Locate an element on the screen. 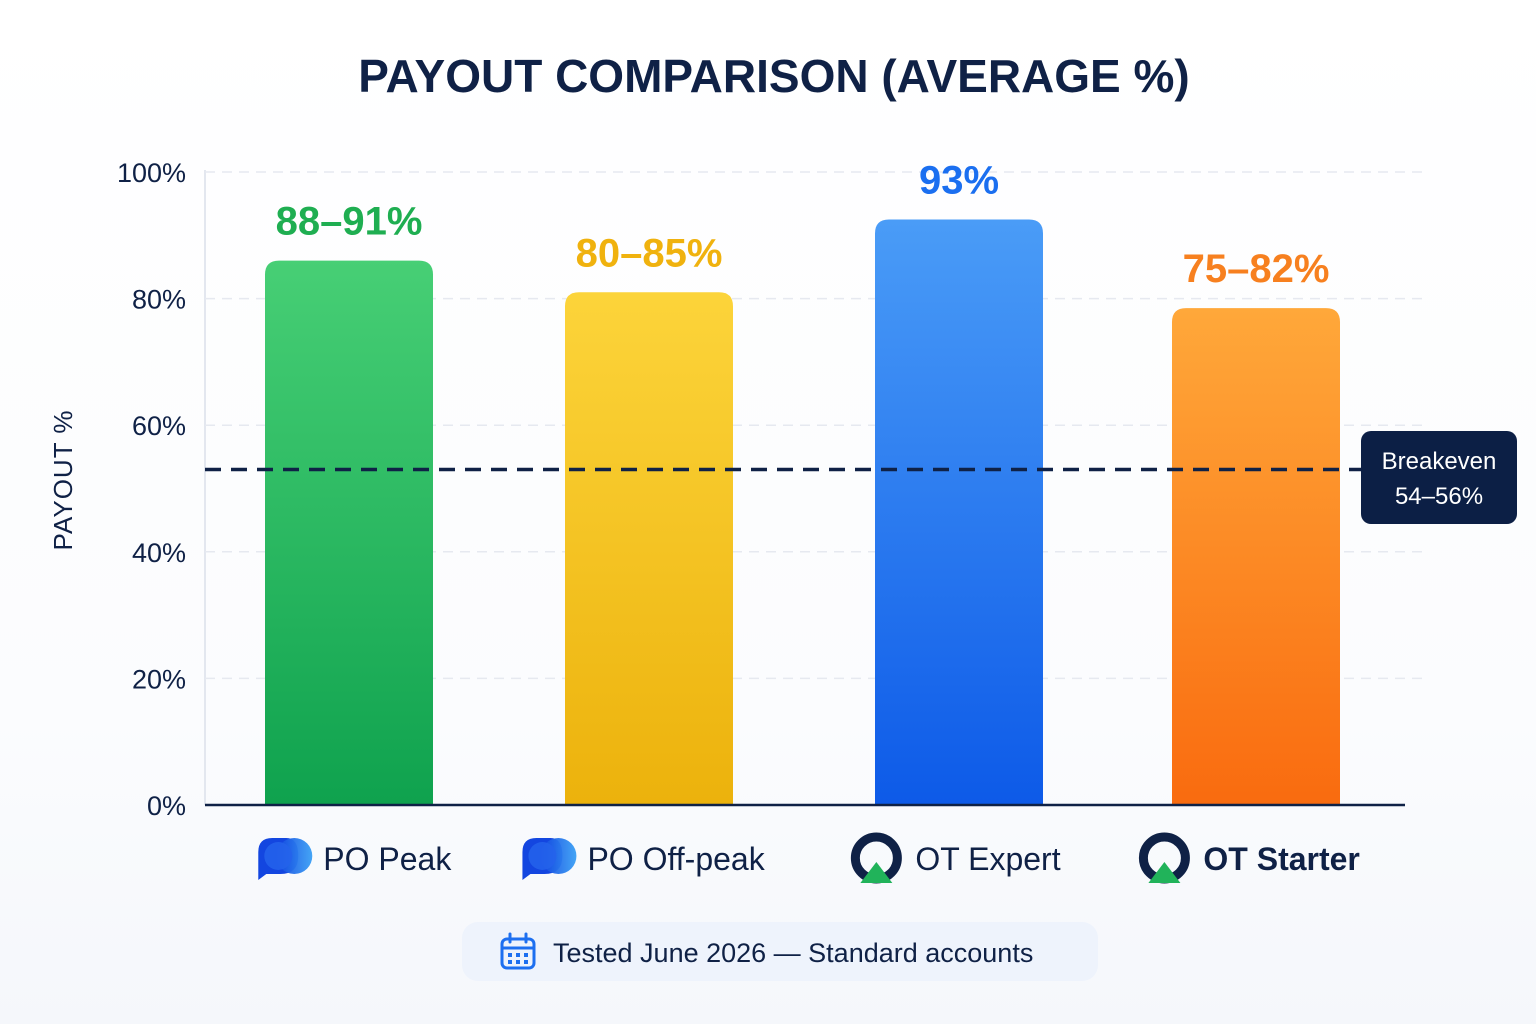 The width and height of the screenshot is (1536, 1024). footer-text: Tested June 2026 — Standard accounts is located at coordinates (793, 953).